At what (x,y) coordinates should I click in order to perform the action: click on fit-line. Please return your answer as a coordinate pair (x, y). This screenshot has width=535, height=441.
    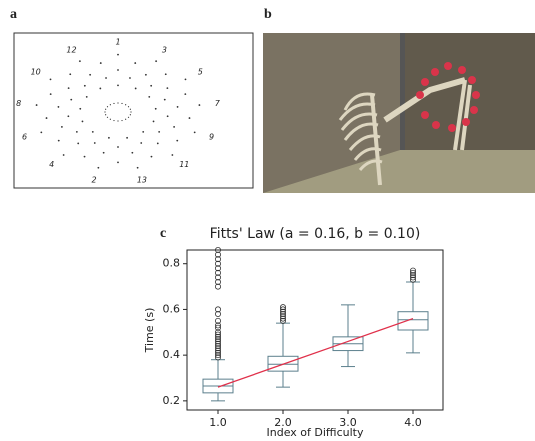
    Looking at the image, I should click on (315, 352).